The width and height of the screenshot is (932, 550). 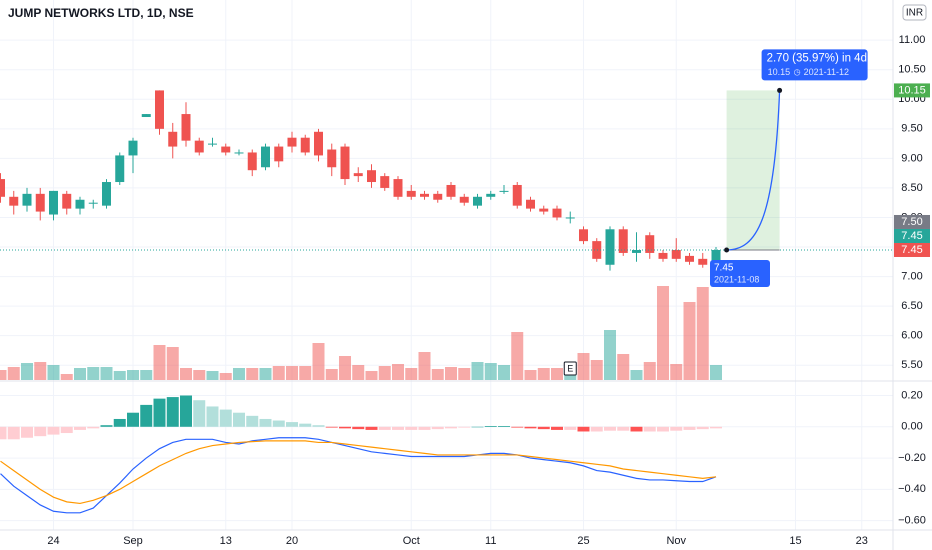 I want to click on start-date: 2021-11-08, so click(x=736, y=279).